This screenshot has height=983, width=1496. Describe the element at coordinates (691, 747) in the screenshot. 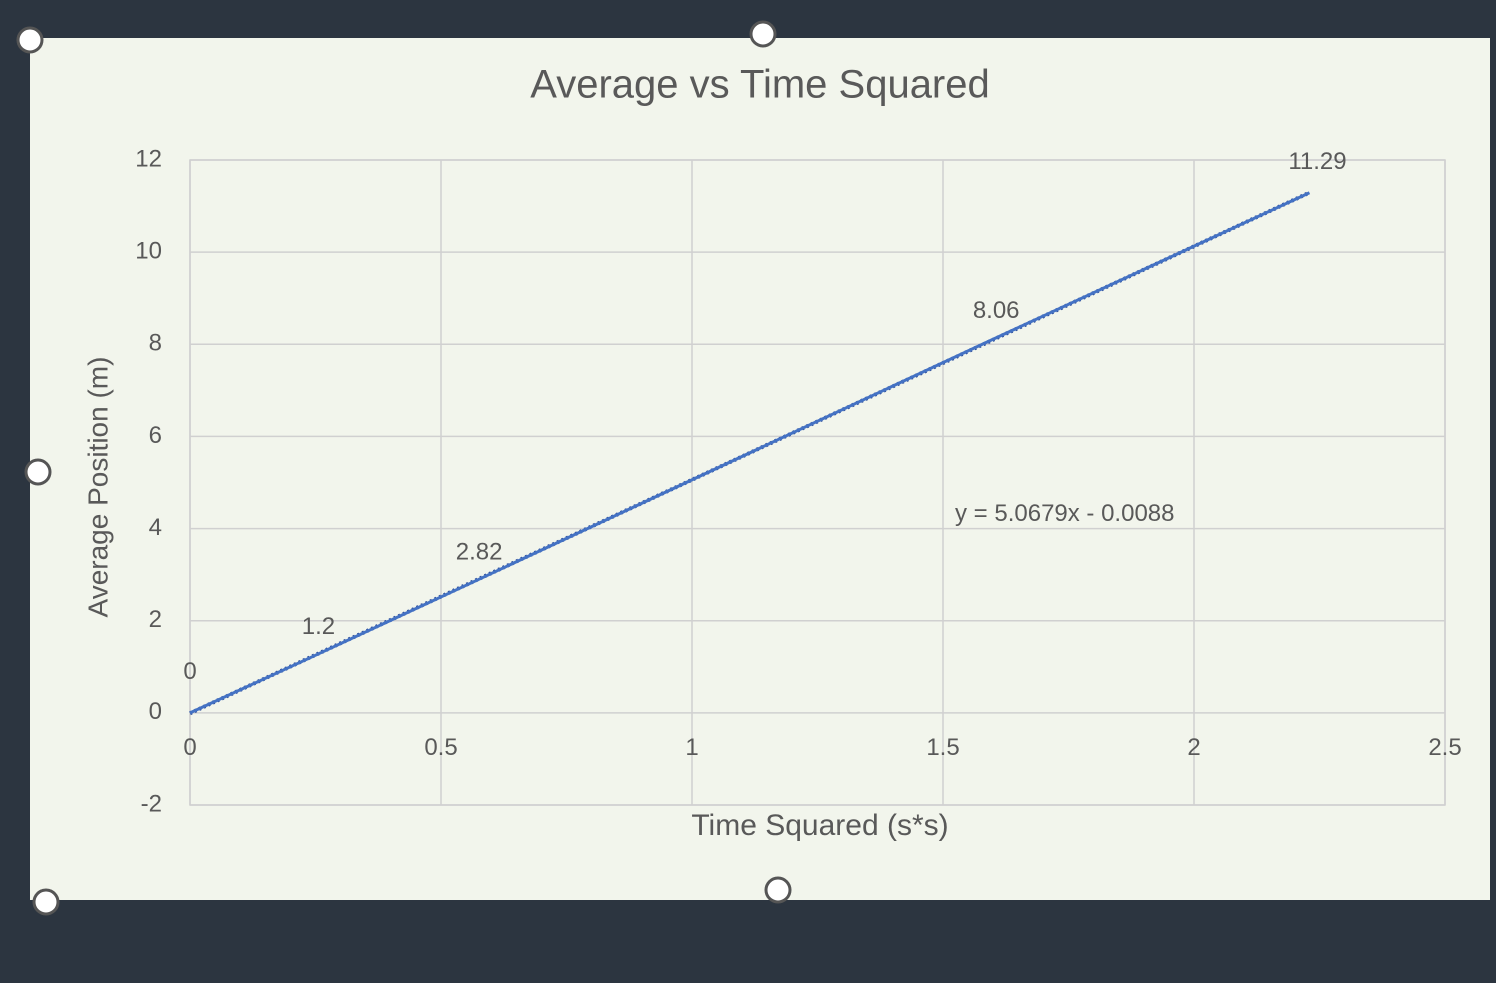

I see `x-tick-label: 1` at that location.